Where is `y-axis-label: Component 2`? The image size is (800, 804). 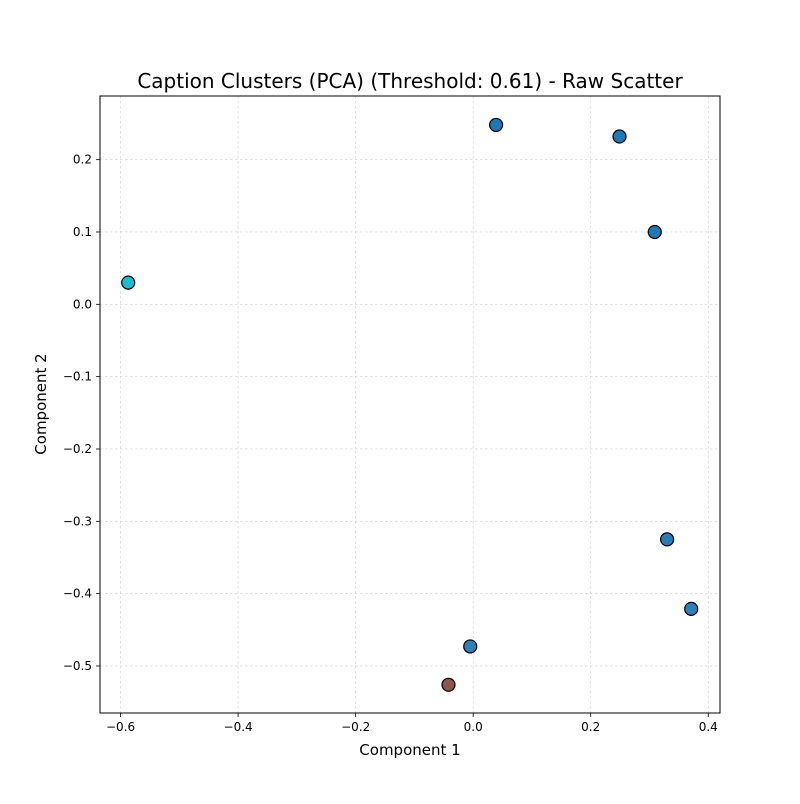 y-axis-label: Component 2 is located at coordinates (41, 403).